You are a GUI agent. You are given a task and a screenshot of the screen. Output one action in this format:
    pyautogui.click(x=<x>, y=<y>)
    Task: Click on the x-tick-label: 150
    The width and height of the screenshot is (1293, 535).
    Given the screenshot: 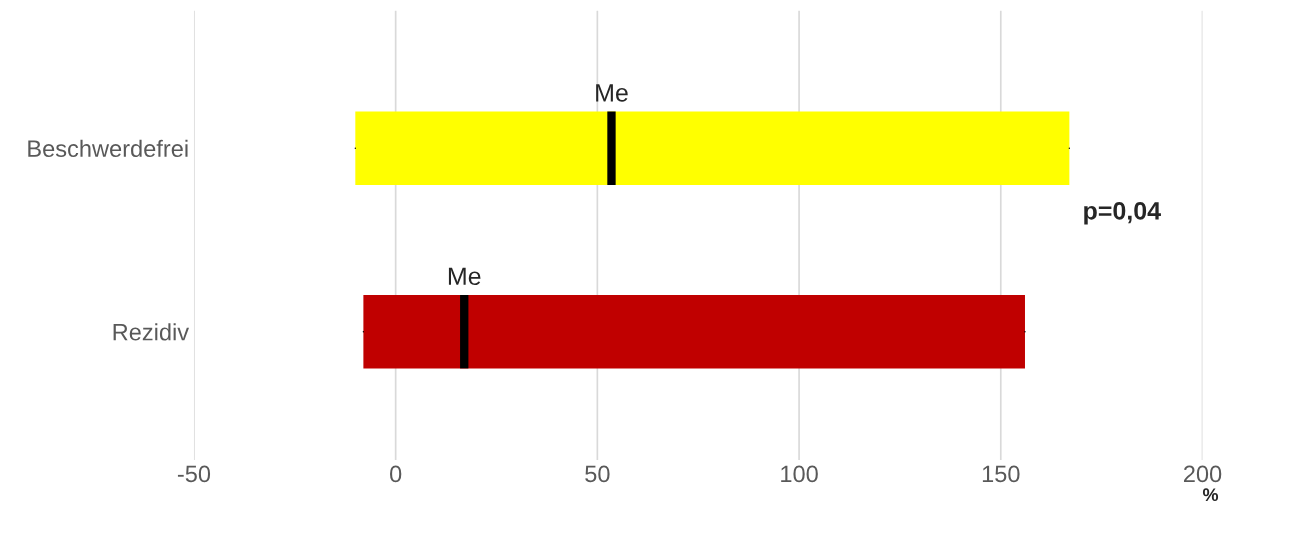 What is the action you would take?
    pyautogui.click(x=1001, y=474)
    